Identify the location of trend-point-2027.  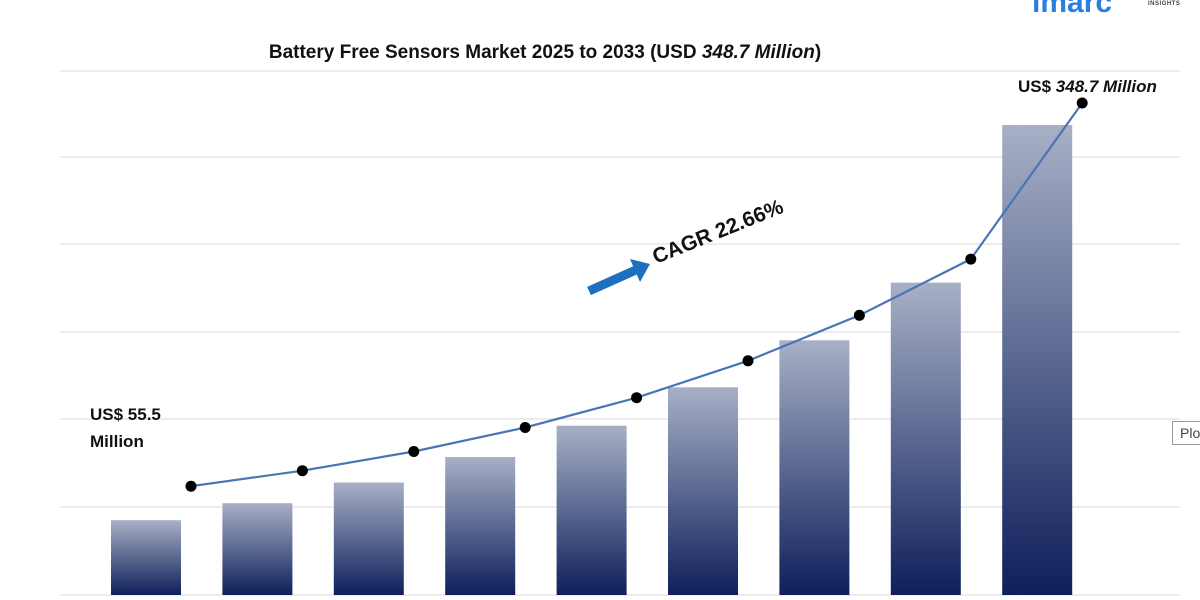
(414, 451).